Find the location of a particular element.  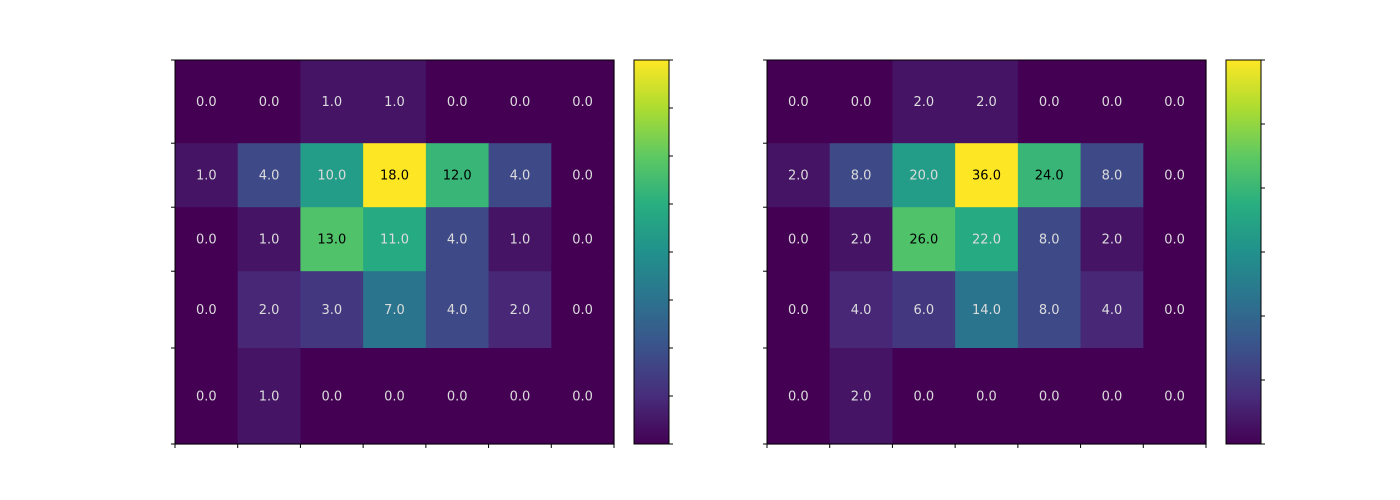

cell-value-label: 22.0 is located at coordinates (986, 240).